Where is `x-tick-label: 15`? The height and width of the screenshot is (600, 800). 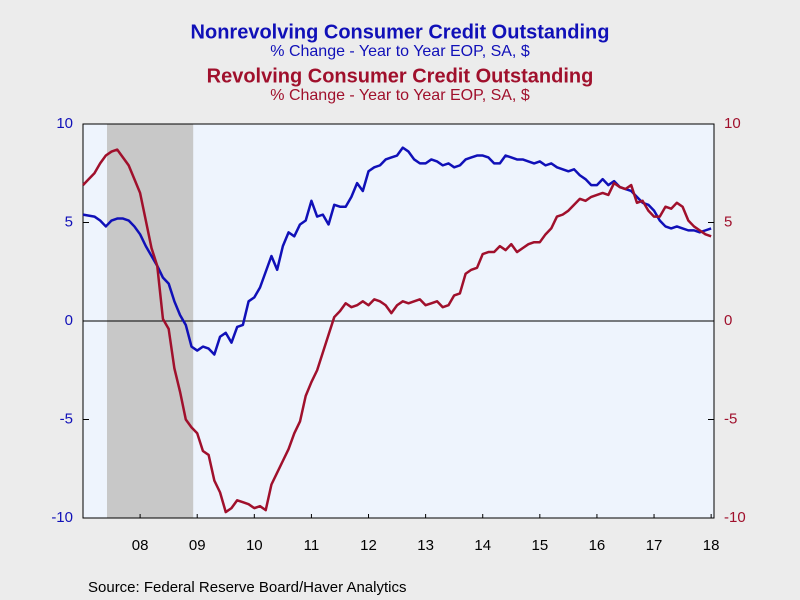 x-tick-label: 15 is located at coordinates (539, 545).